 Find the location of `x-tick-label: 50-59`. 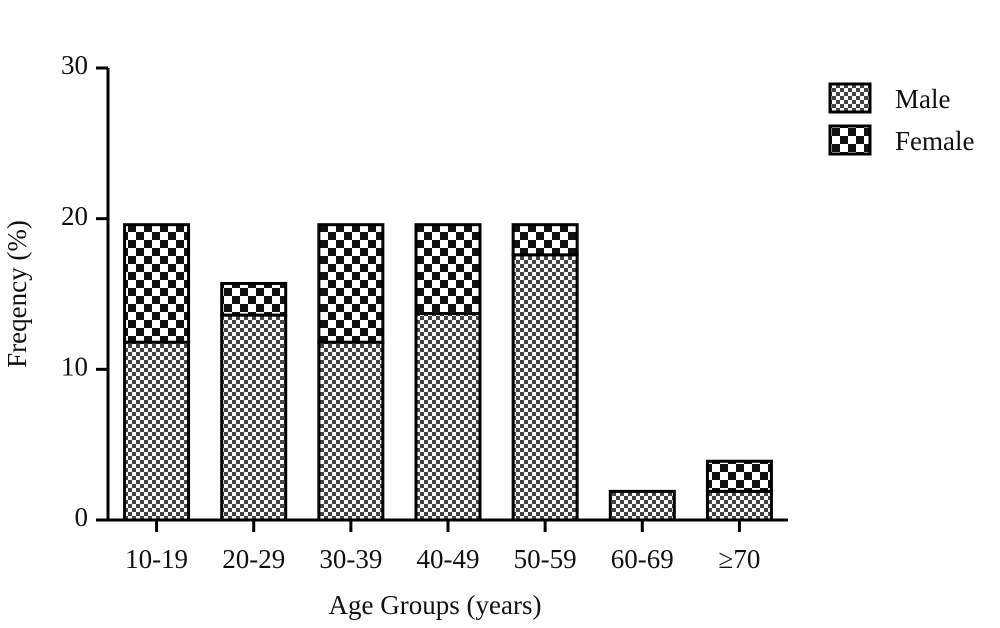

x-tick-label: 50-59 is located at coordinates (545, 559).